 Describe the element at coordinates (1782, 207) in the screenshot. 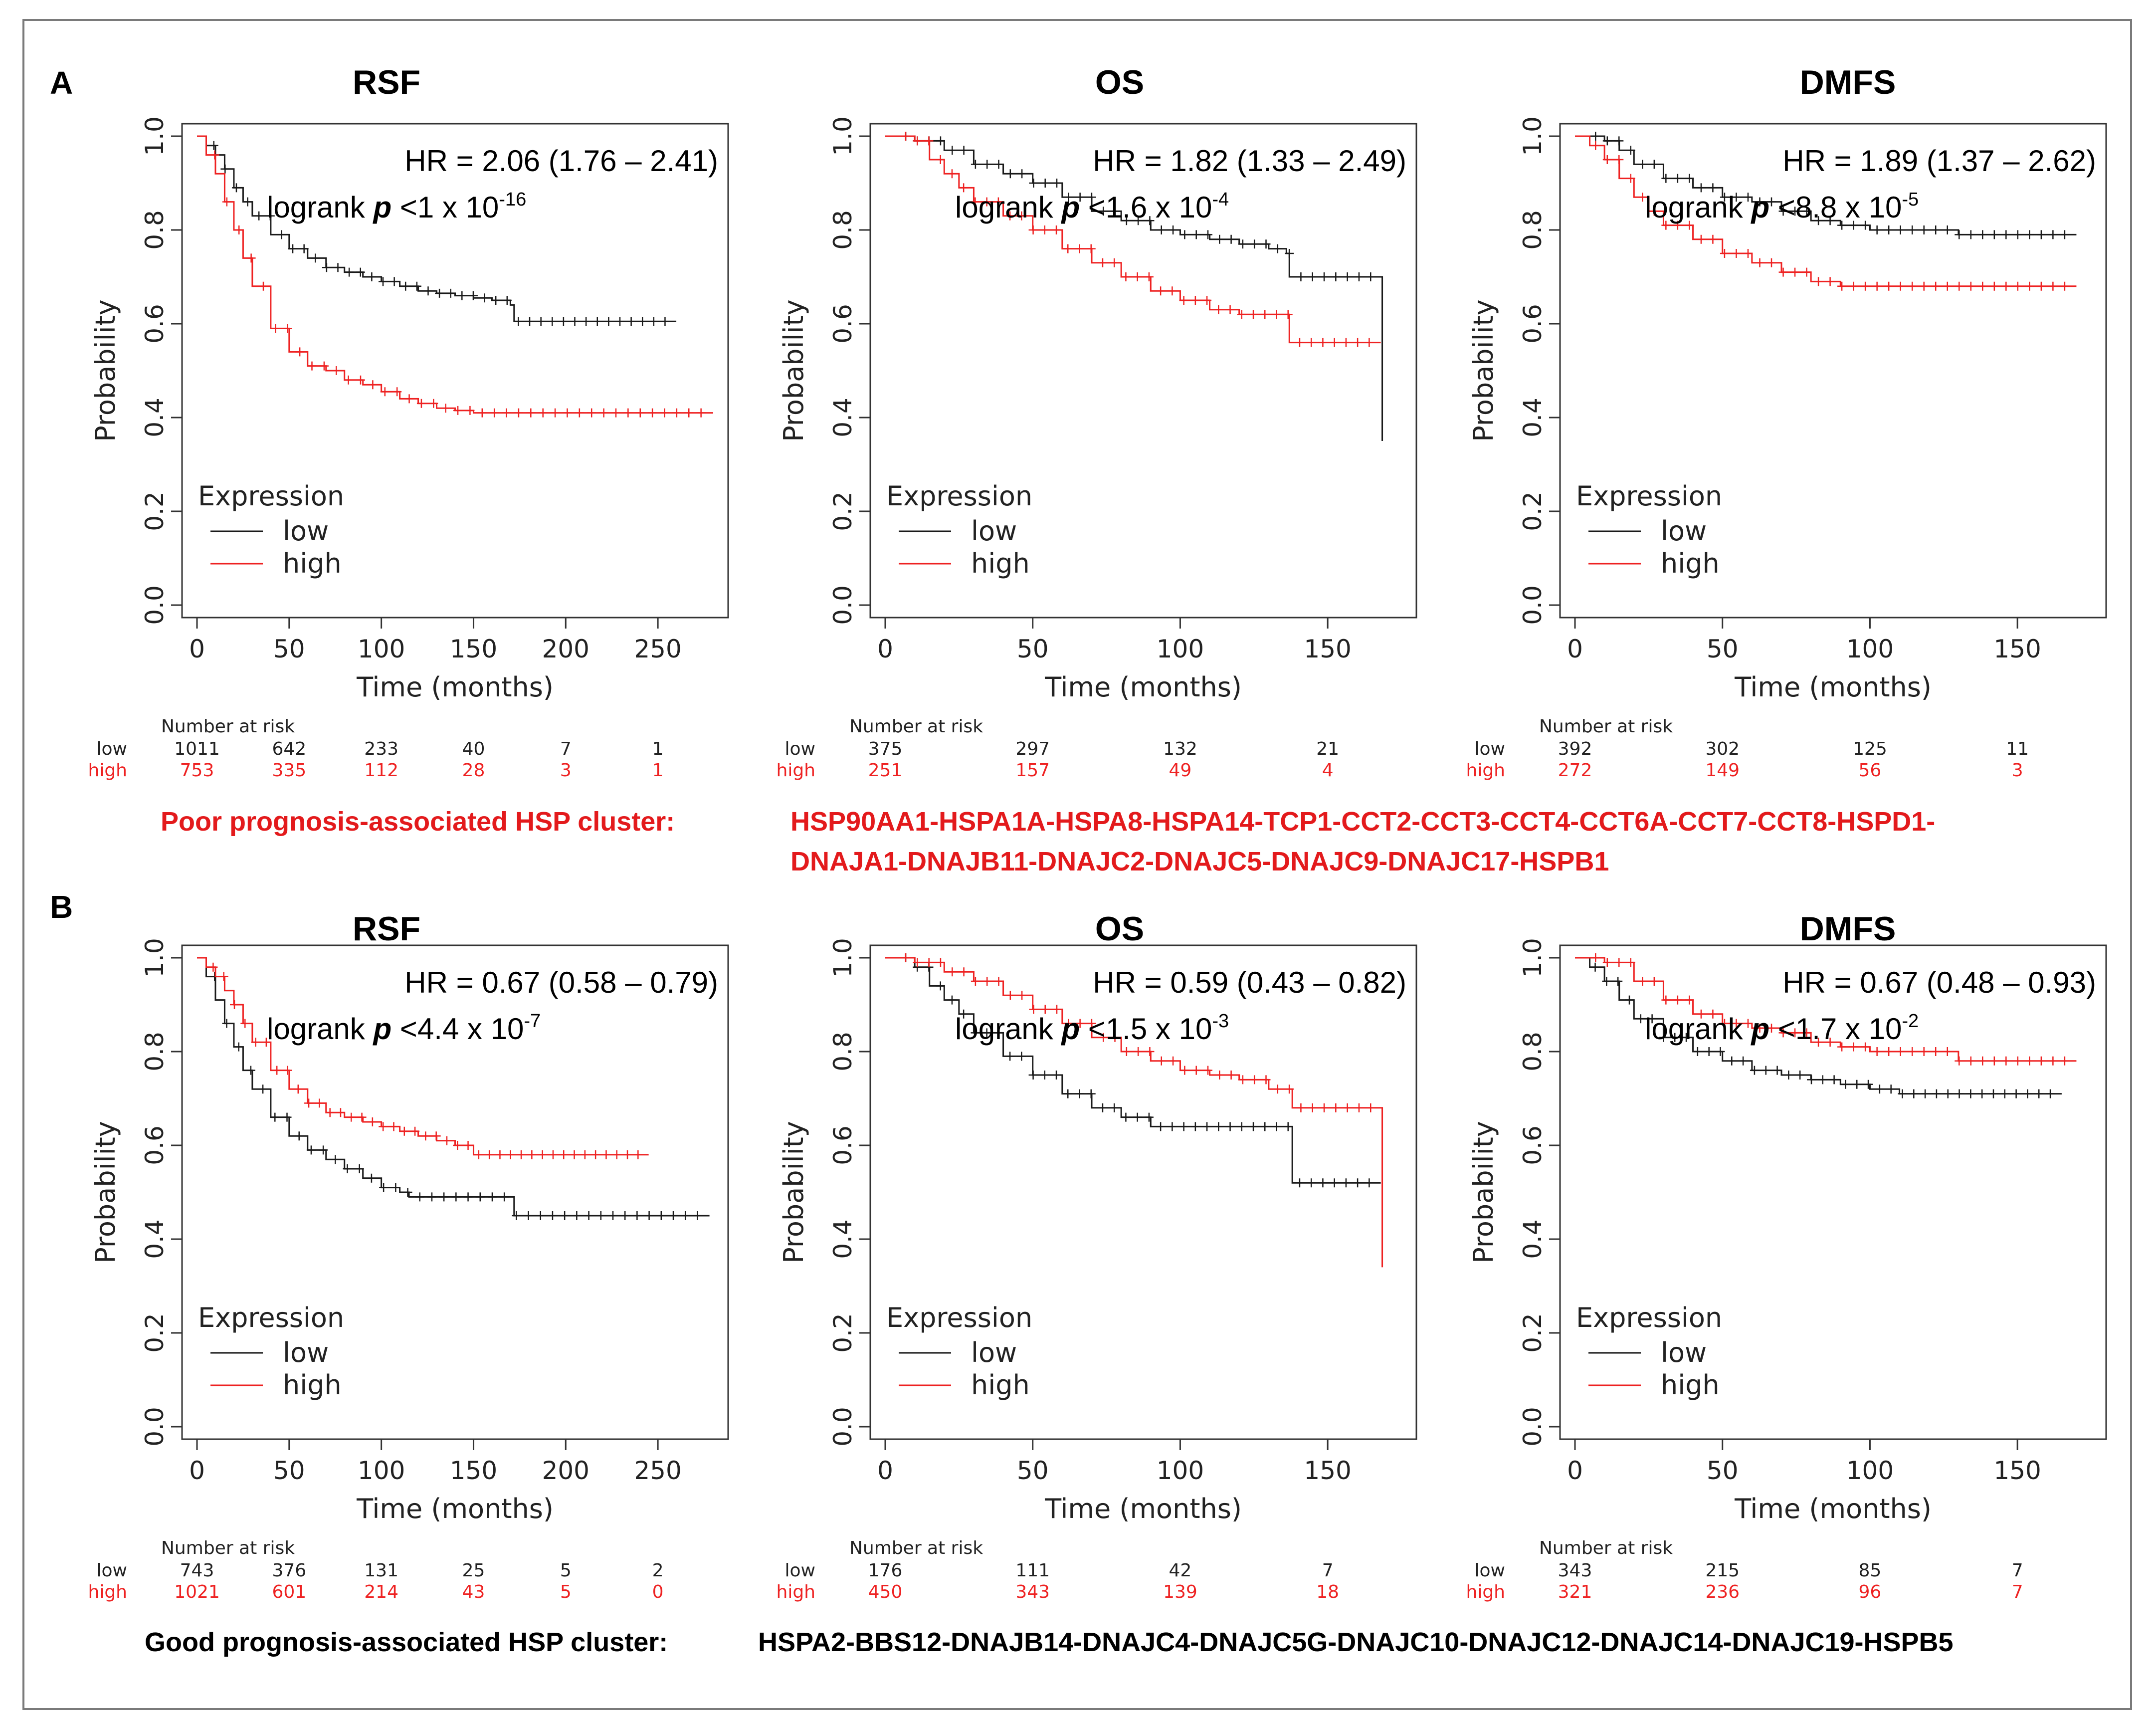

I see `logrank-p: logrank p <8.8 x 10-5` at that location.